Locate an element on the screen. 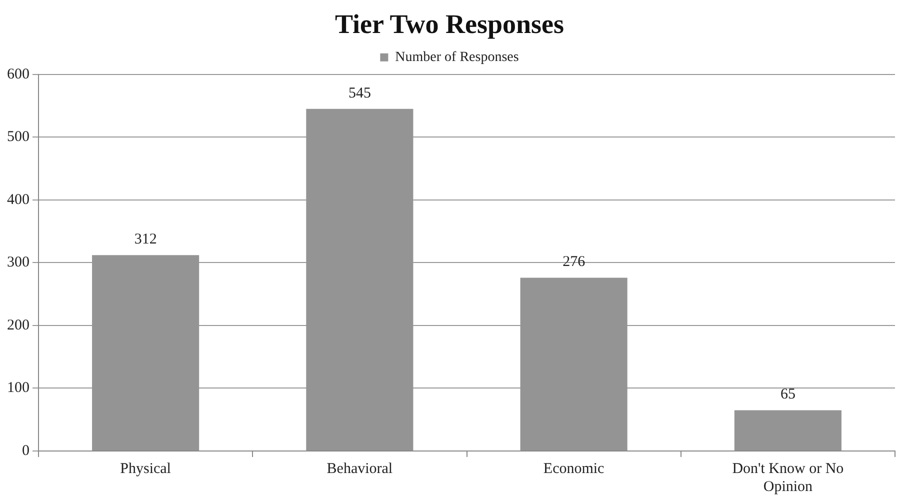 The image size is (901, 501). data-label: 545 is located at coordinates (359, 93).